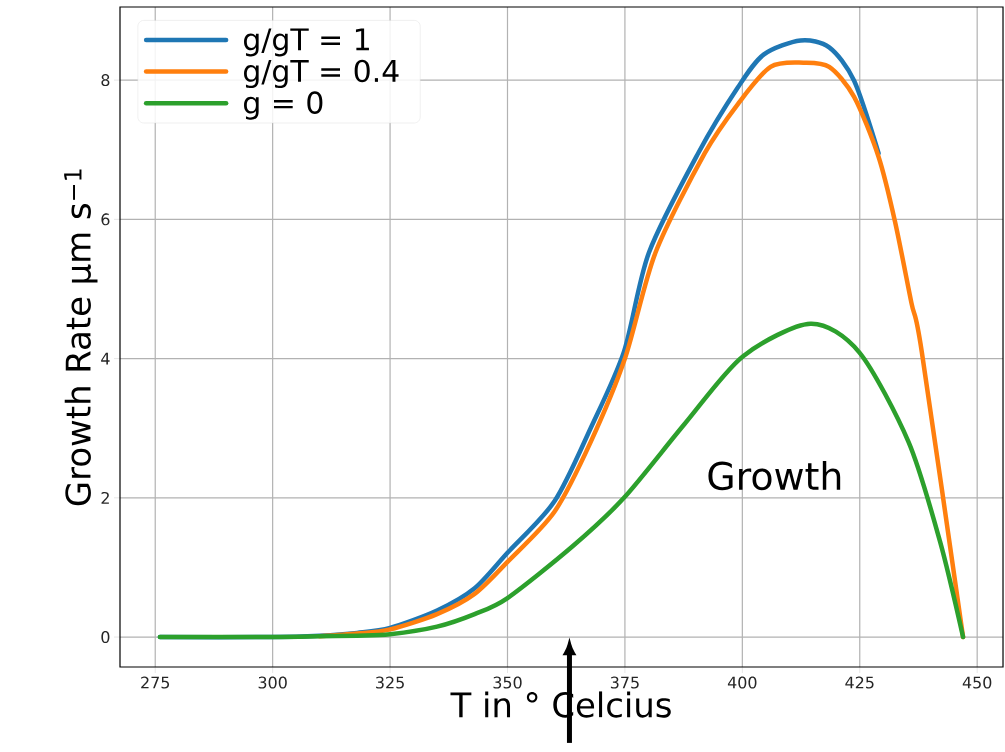 The width and height of the screenshot is (1005, 752). I want to click on y-tick-label: 6, so click(105, 219).